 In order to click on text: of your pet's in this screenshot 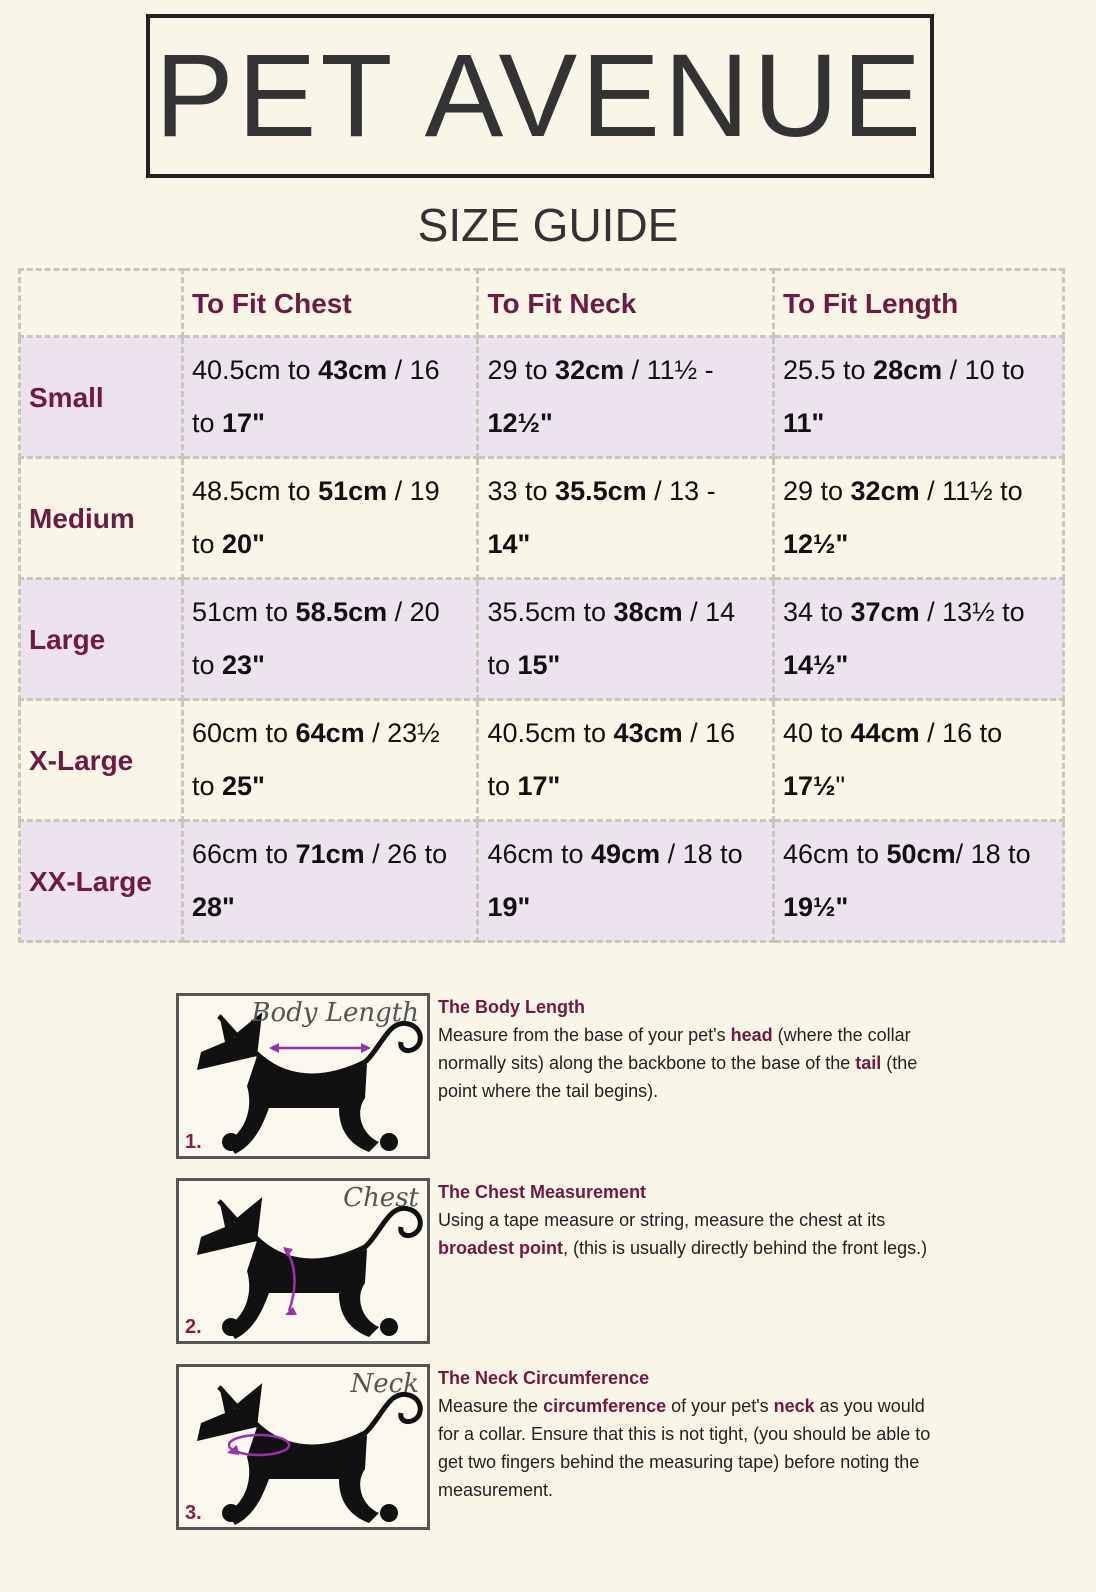, I will do `click(720, 1406)`.